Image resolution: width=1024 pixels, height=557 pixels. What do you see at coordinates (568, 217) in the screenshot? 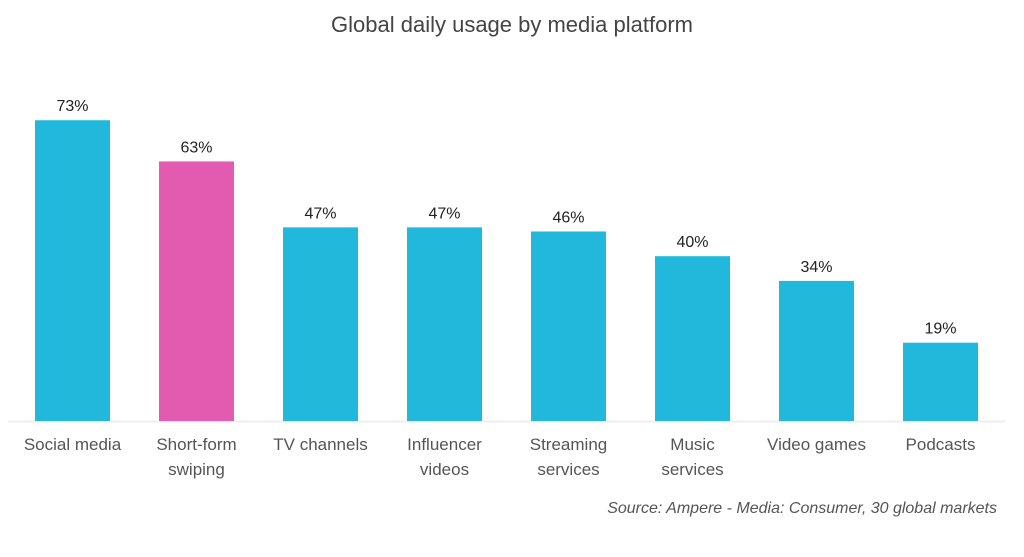
I see `data-label-4: 46%` at bounding box center [568, 217].